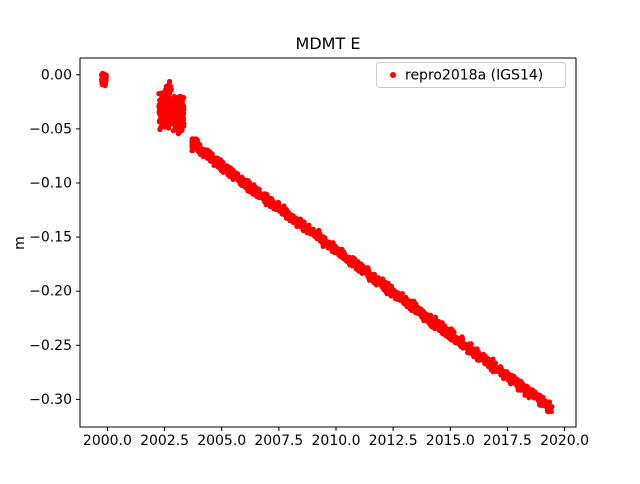 This screenshot has height=484, width=640. I want to click on y-tick-label: −0.30, so click(50, 400).